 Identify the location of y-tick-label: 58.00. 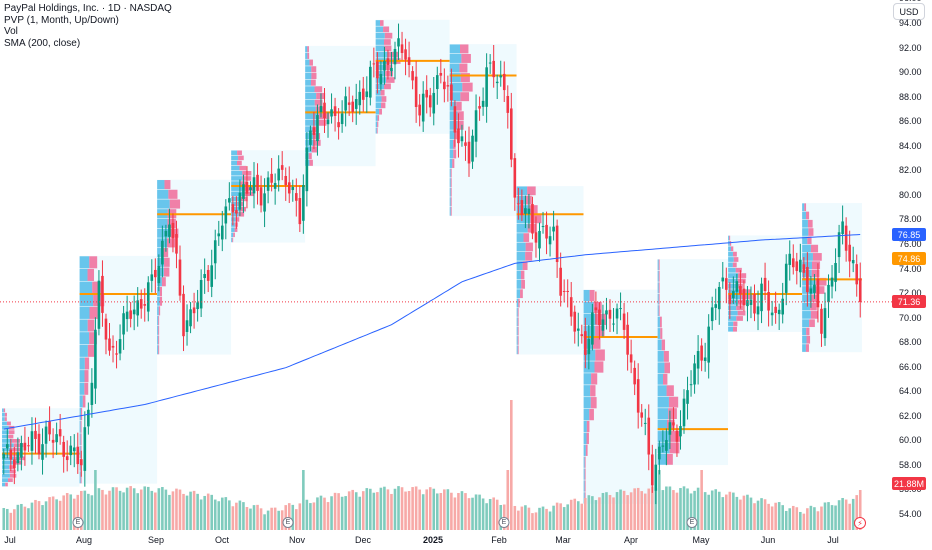
(910, 464).